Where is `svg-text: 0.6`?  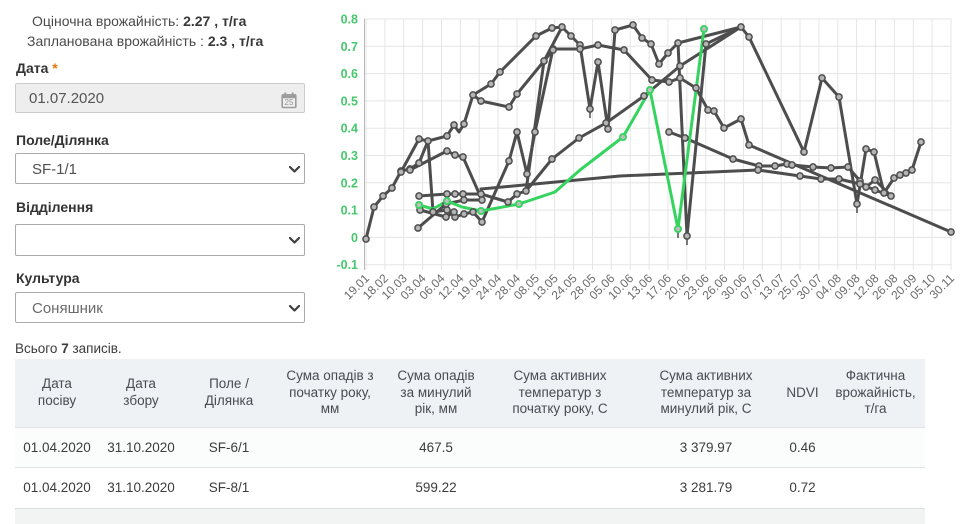
svg-text: 0.6 is located at coordinates (349, 74).